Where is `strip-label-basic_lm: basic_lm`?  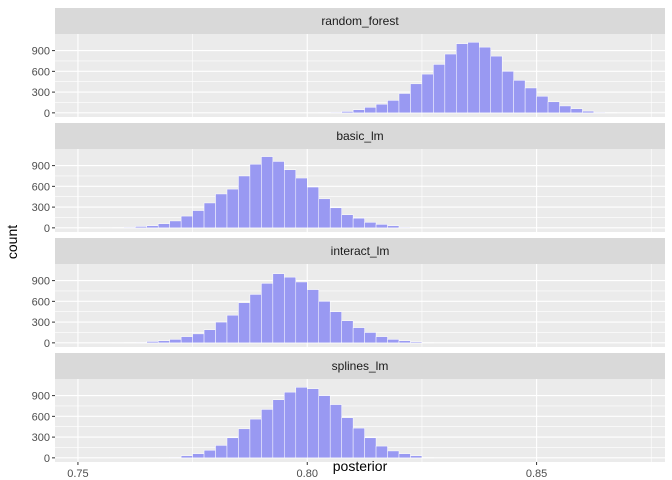
strip-label-basic_lm: basic_lm is located at coordinates (359, 136).